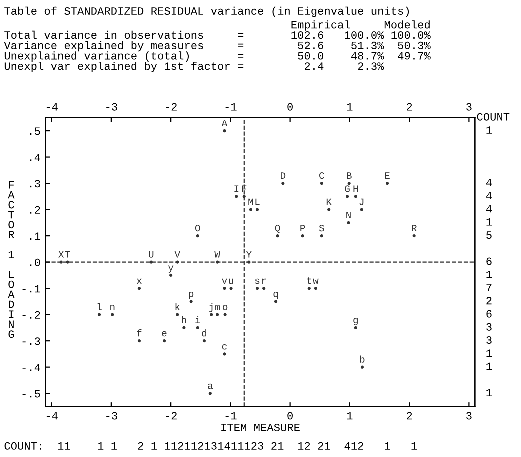 The width and height of the screenshot is (521, 457). What do you see at coordinates (469, 416) in the screenshot?
I see `x-tick-label: 3` at bounding box center [469, 416].